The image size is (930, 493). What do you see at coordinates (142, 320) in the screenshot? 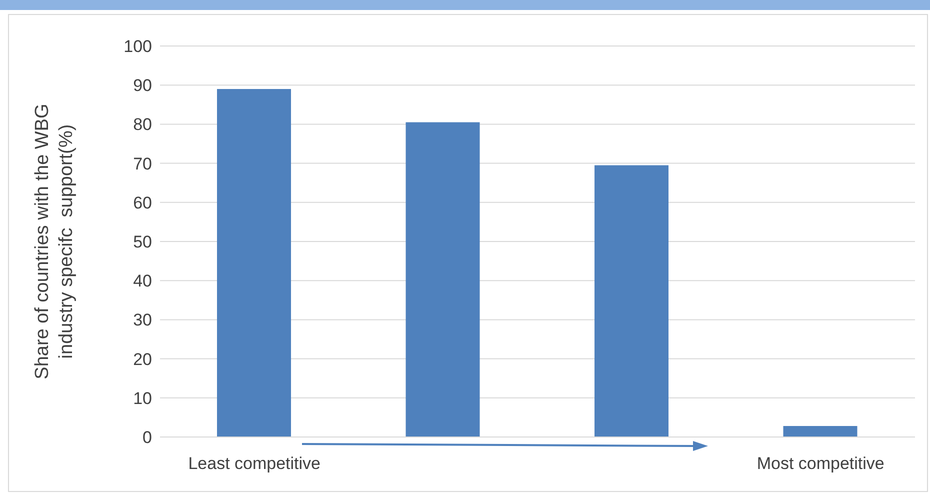
I see `y-tick-label: 30` at bounding box center [142, 320].